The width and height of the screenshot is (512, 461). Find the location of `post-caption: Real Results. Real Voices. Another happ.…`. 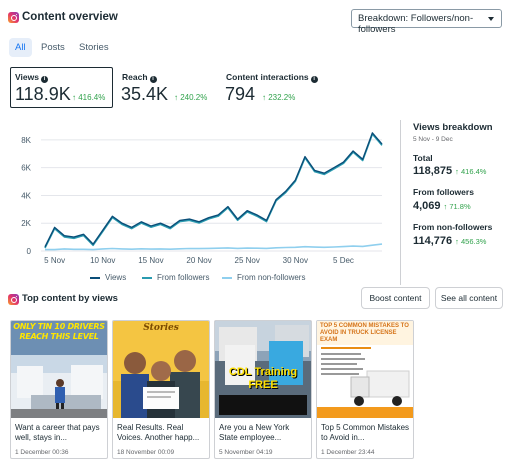

post-caption: Real Results. Real Voices. Another happ.… is located at coordinates (158, 432).